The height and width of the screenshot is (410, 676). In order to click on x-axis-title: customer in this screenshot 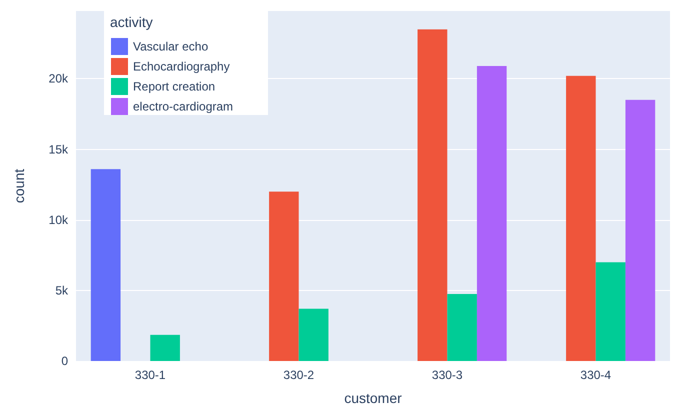, I will do `click(373, 398)`.